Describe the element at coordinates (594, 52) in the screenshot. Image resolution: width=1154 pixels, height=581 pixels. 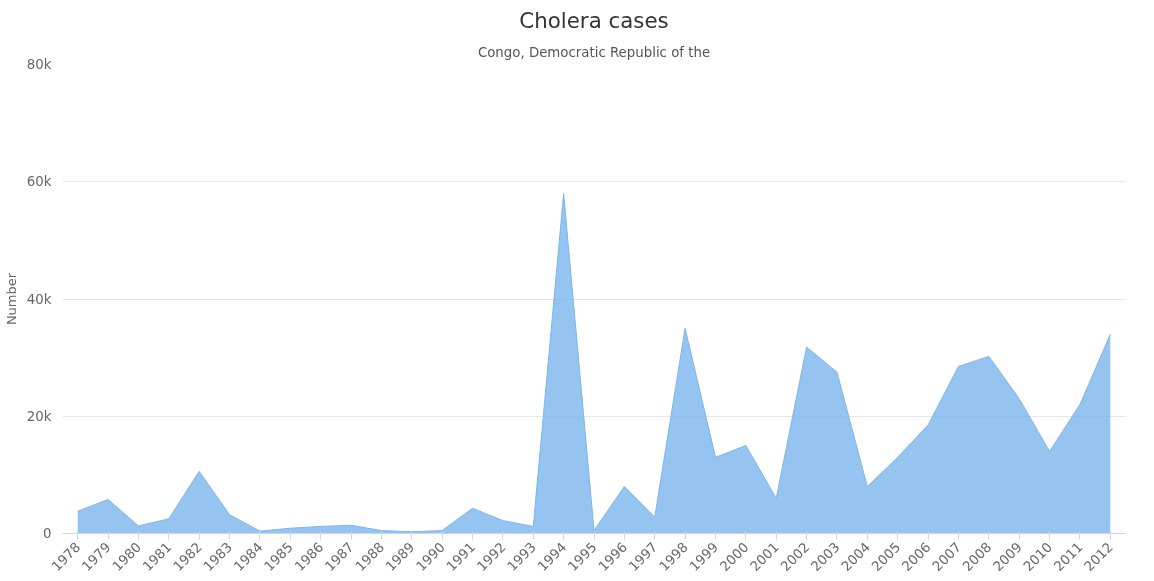
I see `chart-subtitle: Congo, Democratic Republic of the` at that location.